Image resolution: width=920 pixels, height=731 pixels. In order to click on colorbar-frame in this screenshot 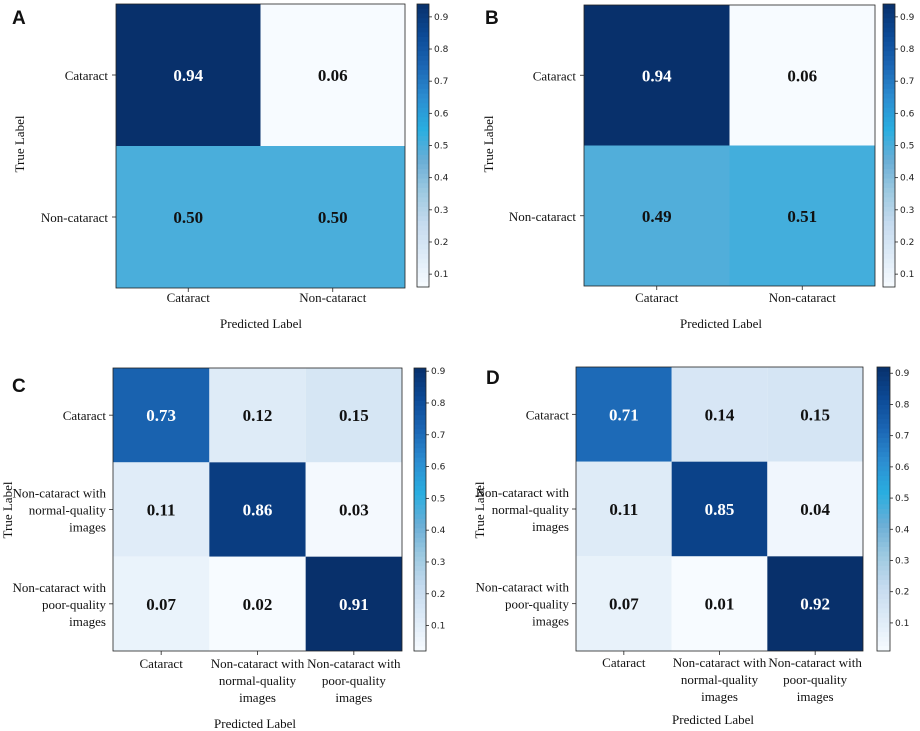, I will do `click(420, 509)`.